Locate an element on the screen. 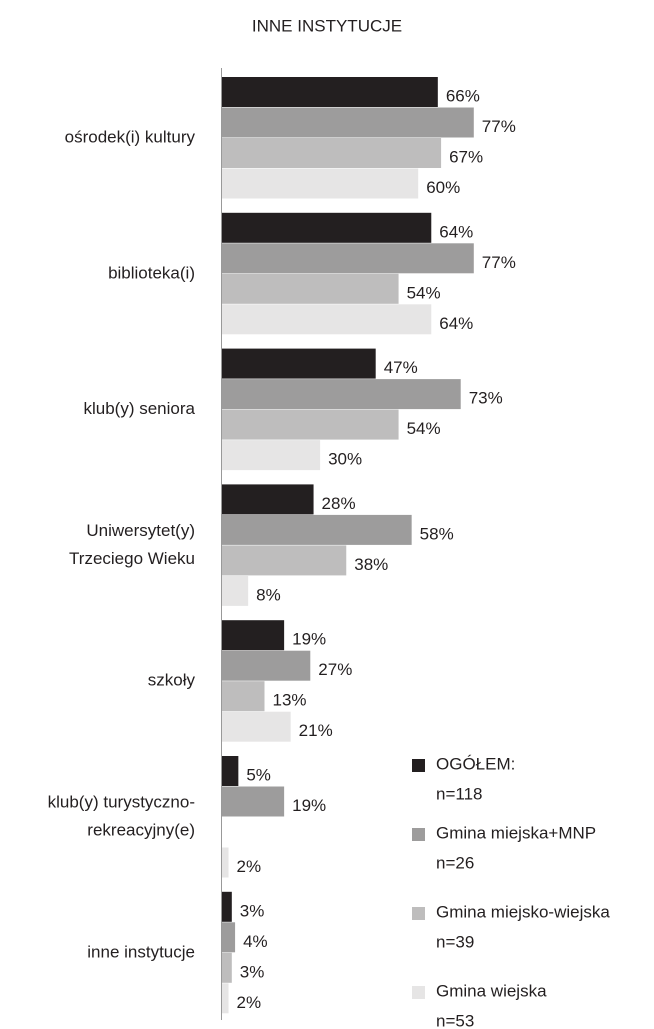  value-label: 60% is located at coordinates (443, 187).